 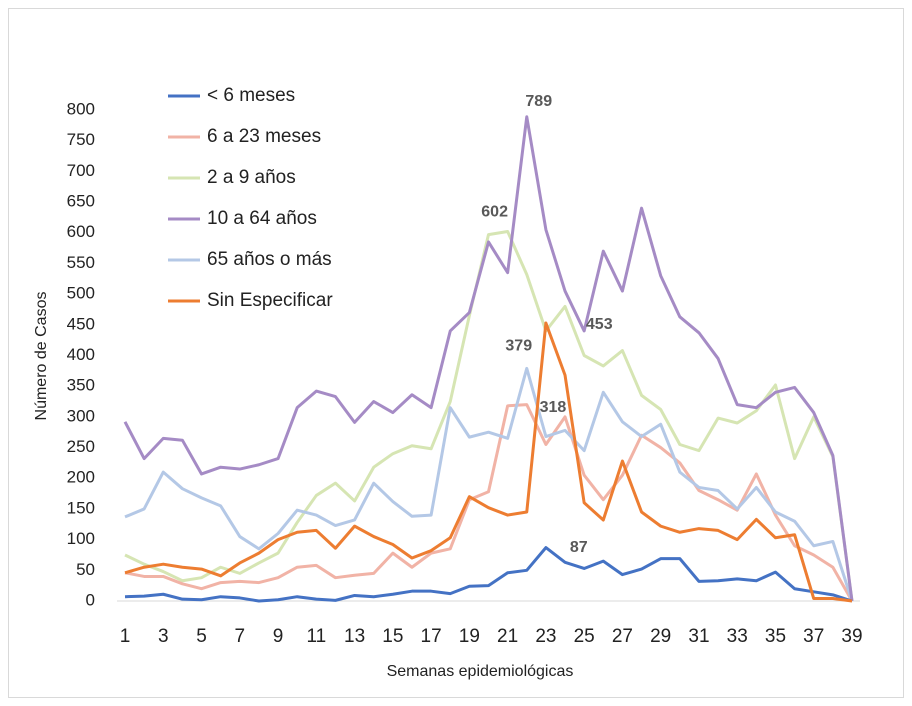 I want to click on data-label: 789, so click(x=538, y=101).